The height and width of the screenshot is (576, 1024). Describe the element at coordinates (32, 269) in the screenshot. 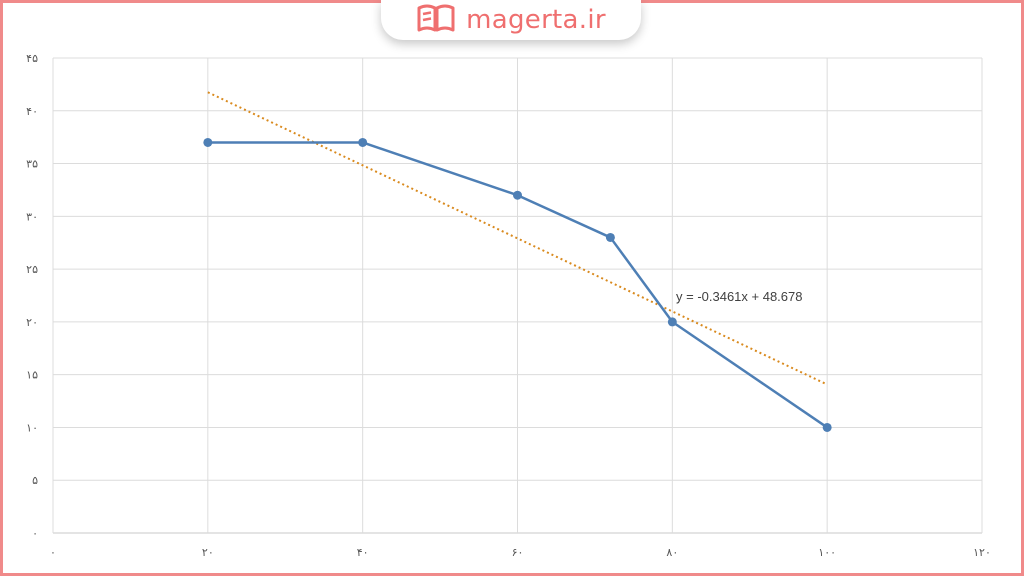

I see `y-tick-label: ٢۵` at that location.